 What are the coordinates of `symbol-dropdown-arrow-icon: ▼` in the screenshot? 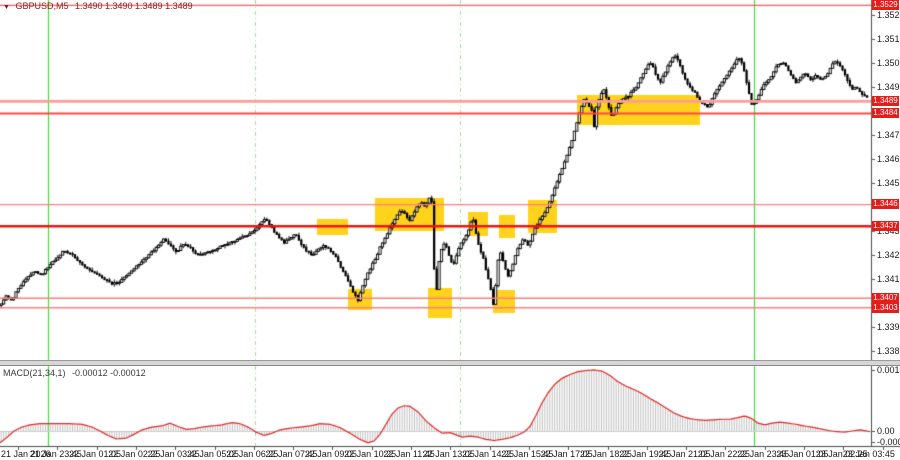 It's located at (6, 7).